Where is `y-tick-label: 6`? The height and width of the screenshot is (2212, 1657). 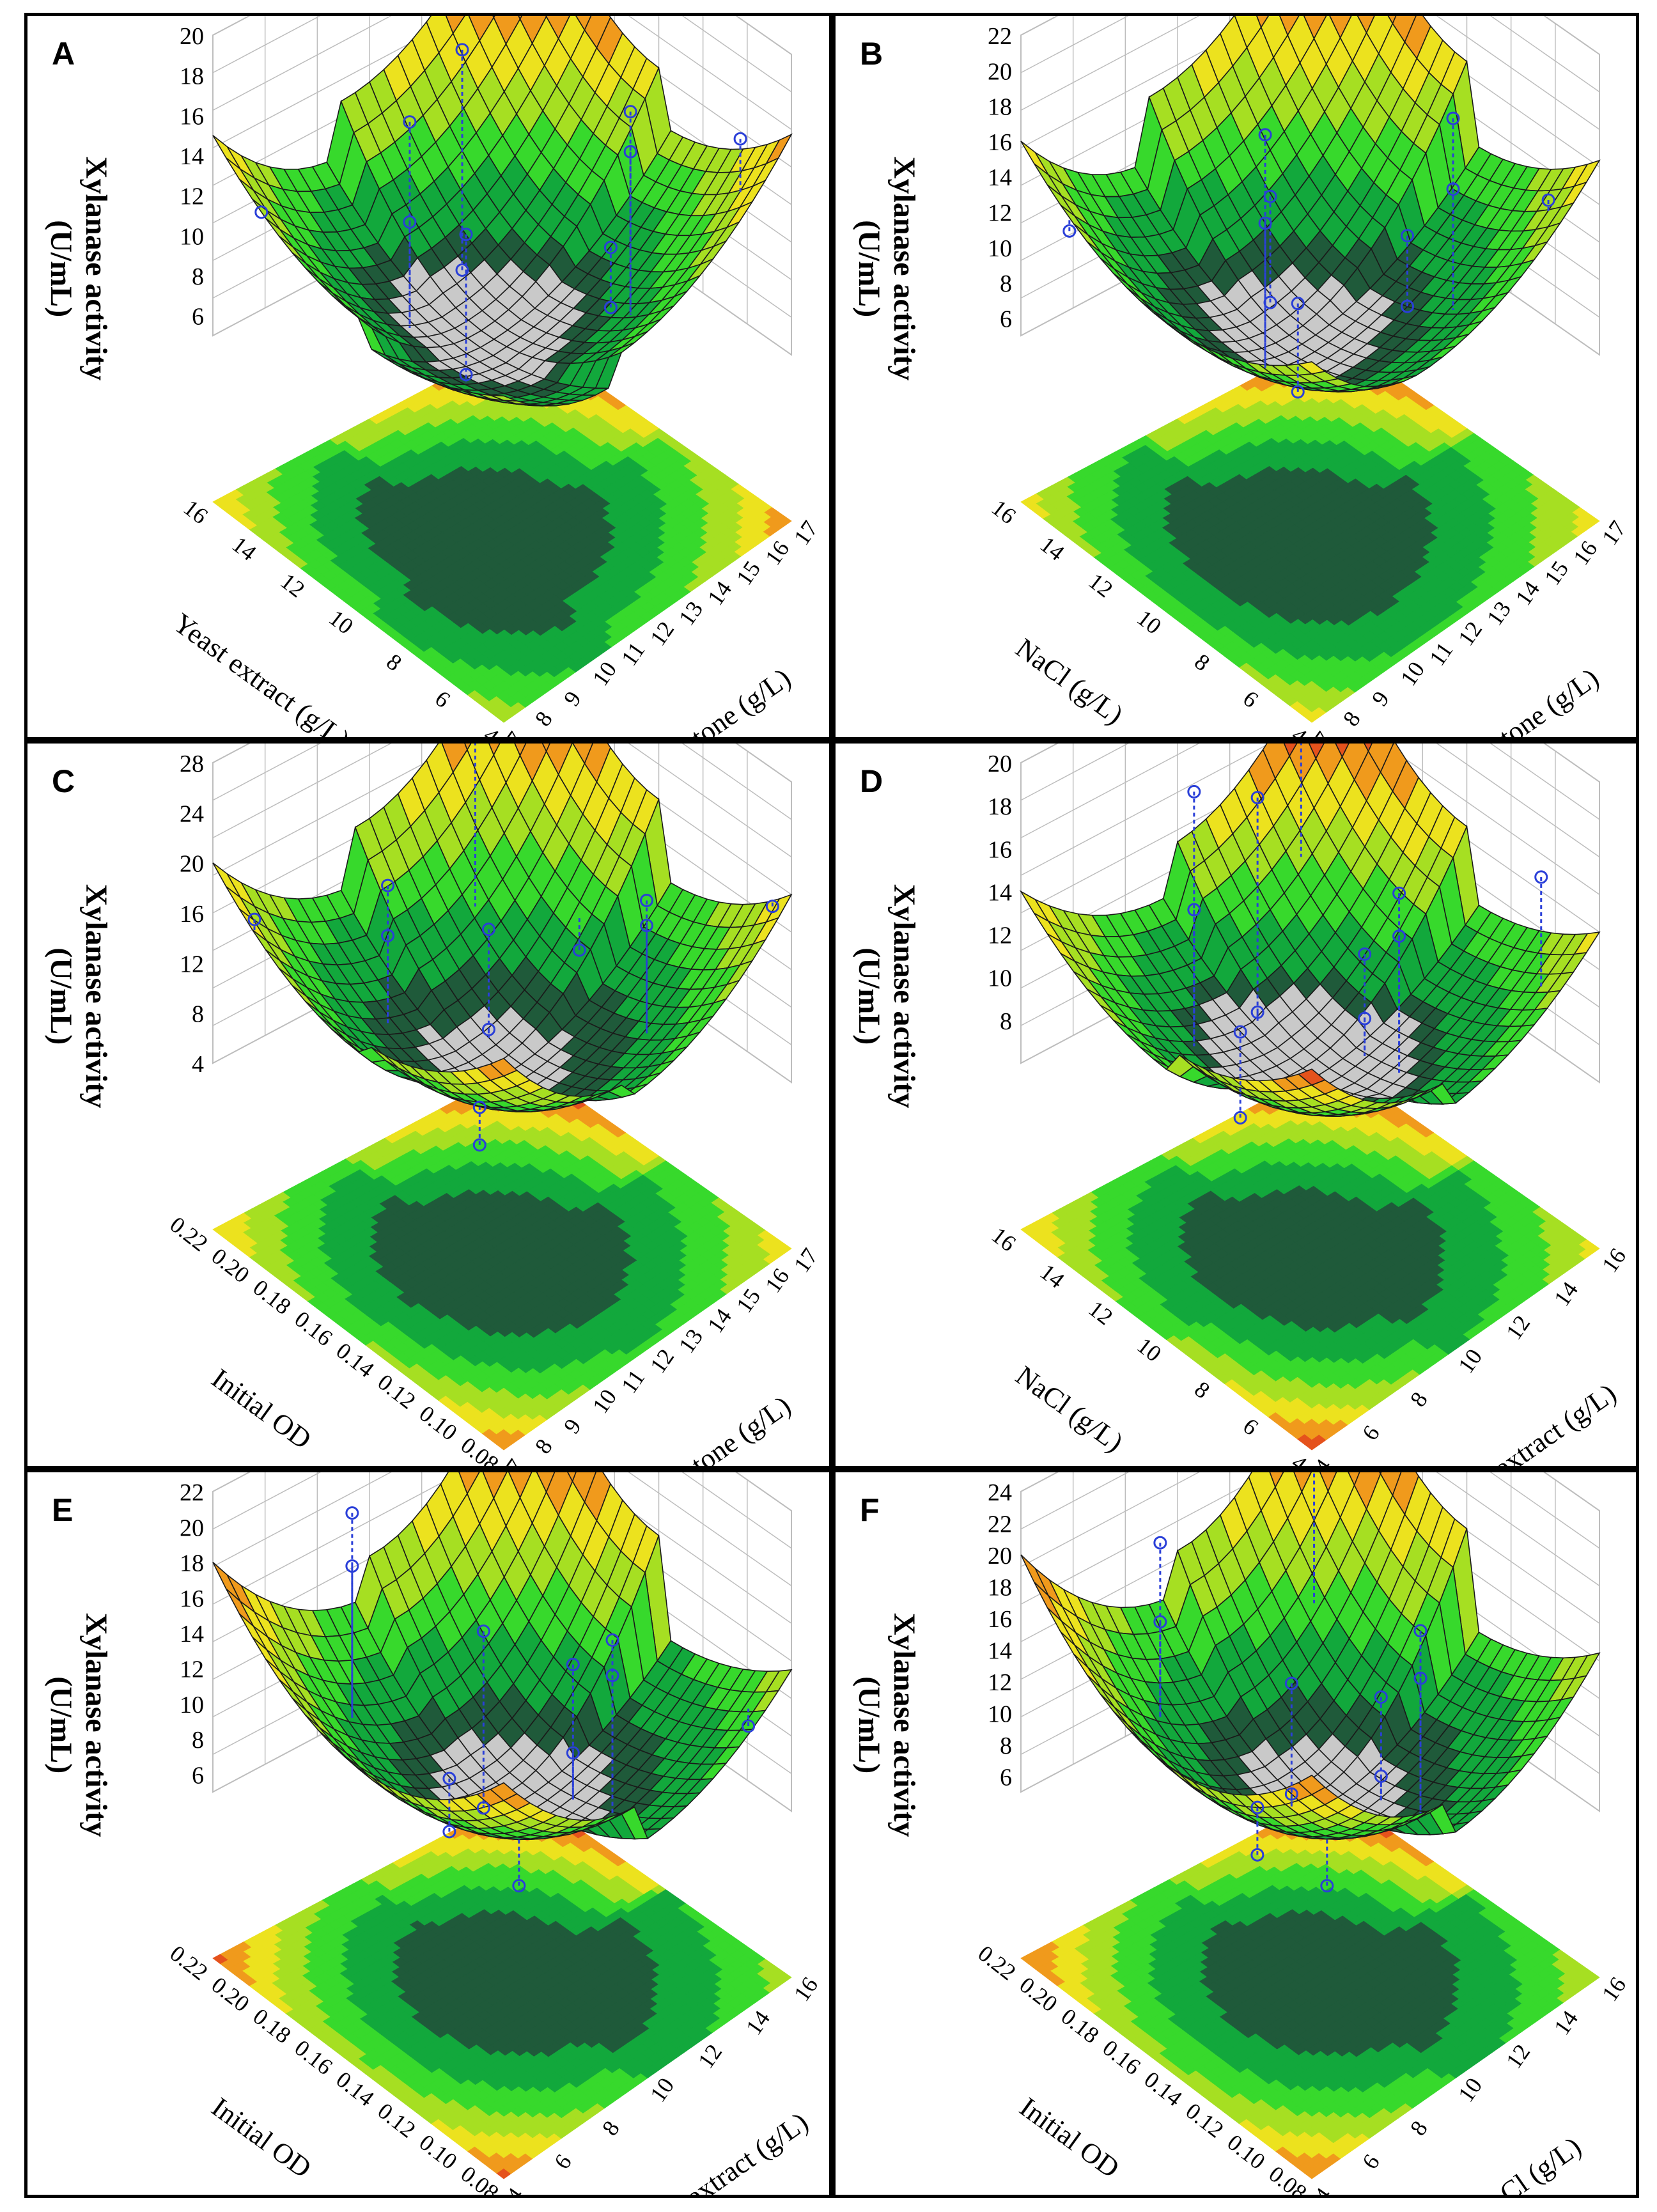 y-tick-label: 6 is located at coordinates (443, 699).